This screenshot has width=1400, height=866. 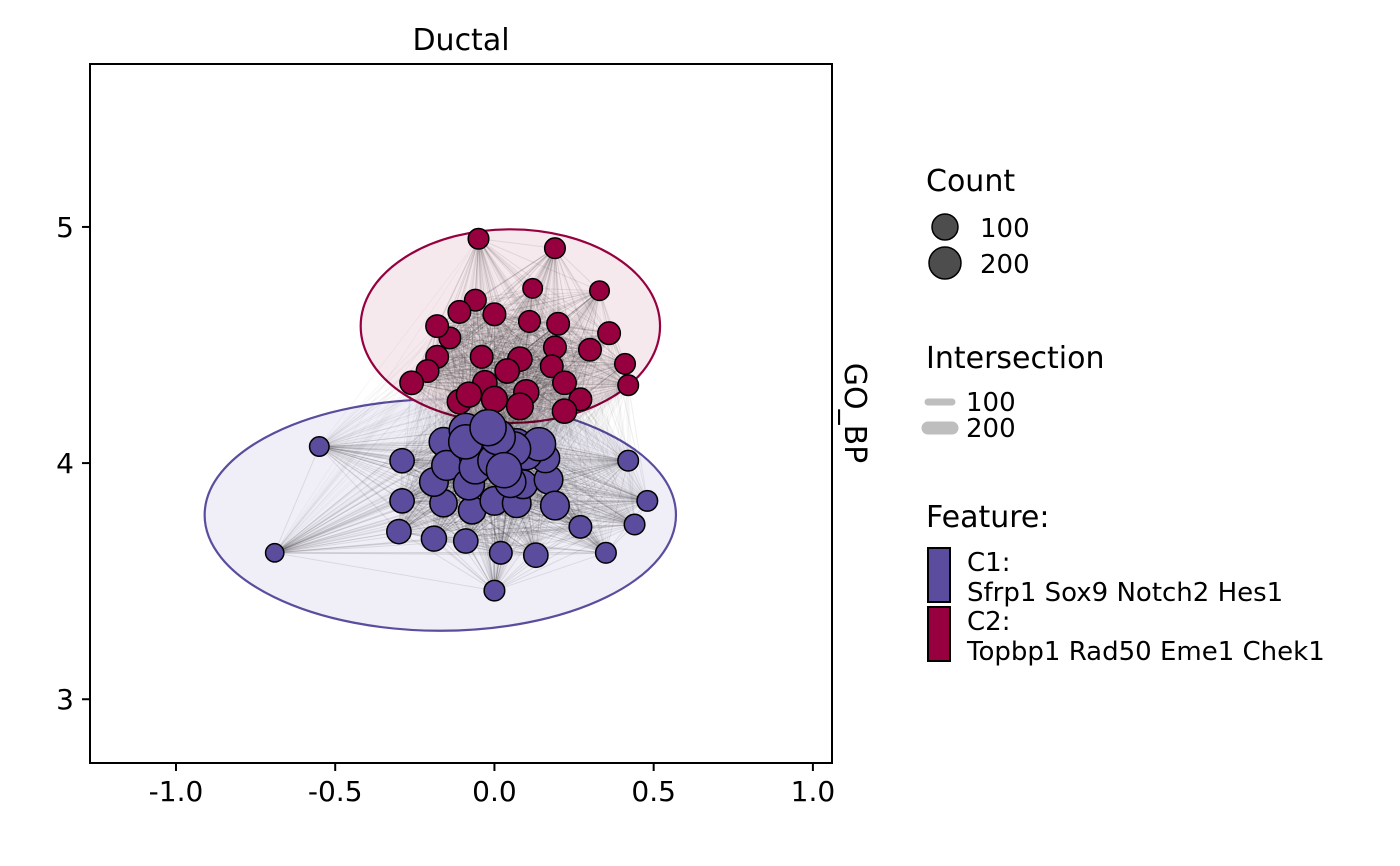 I want to click on intersection-legend-title: Intersection, so click(x=1015, y=358).